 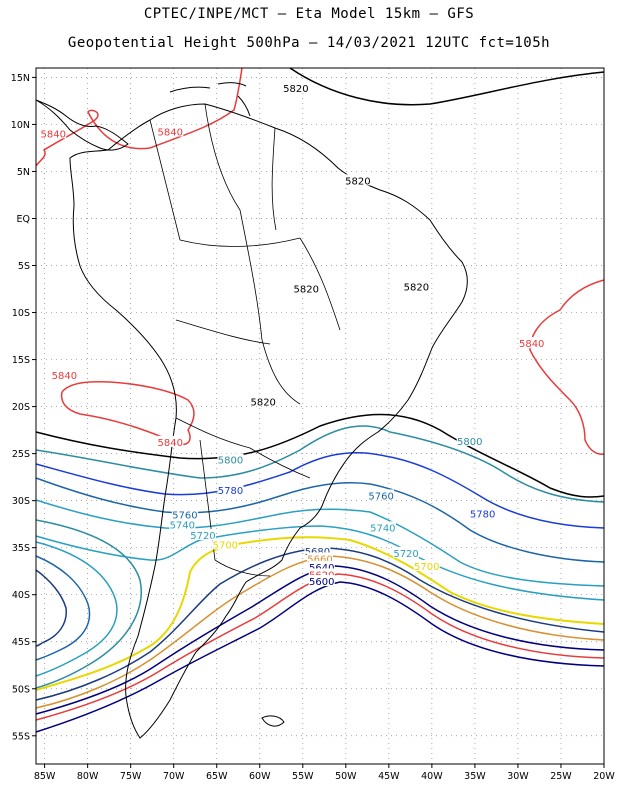 I want to click on lon-tick-label: 30W, so click(x=518, y=776).